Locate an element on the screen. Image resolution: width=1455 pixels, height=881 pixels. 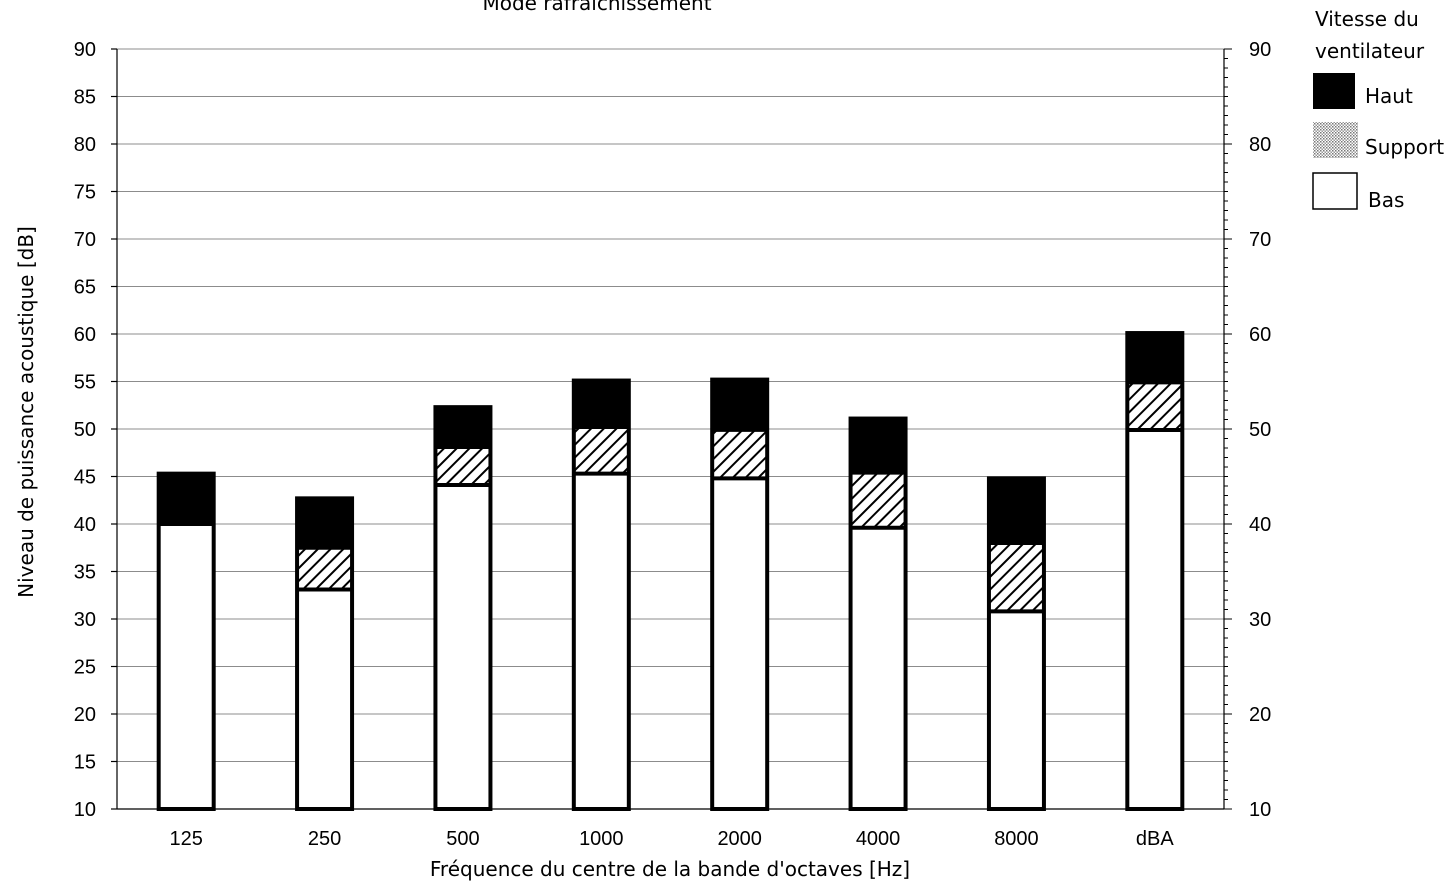
y-tick-label: 60 is located at coordinates (85, 335).